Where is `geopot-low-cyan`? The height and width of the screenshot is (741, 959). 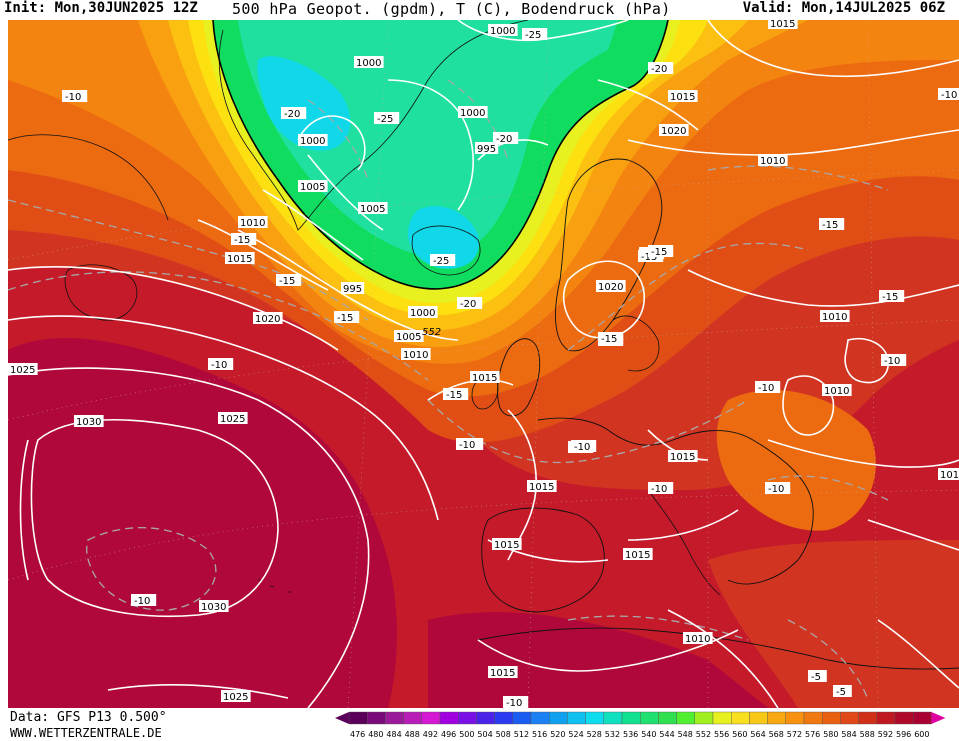 geopot-low-cyan is located at coordinates (428, 138).